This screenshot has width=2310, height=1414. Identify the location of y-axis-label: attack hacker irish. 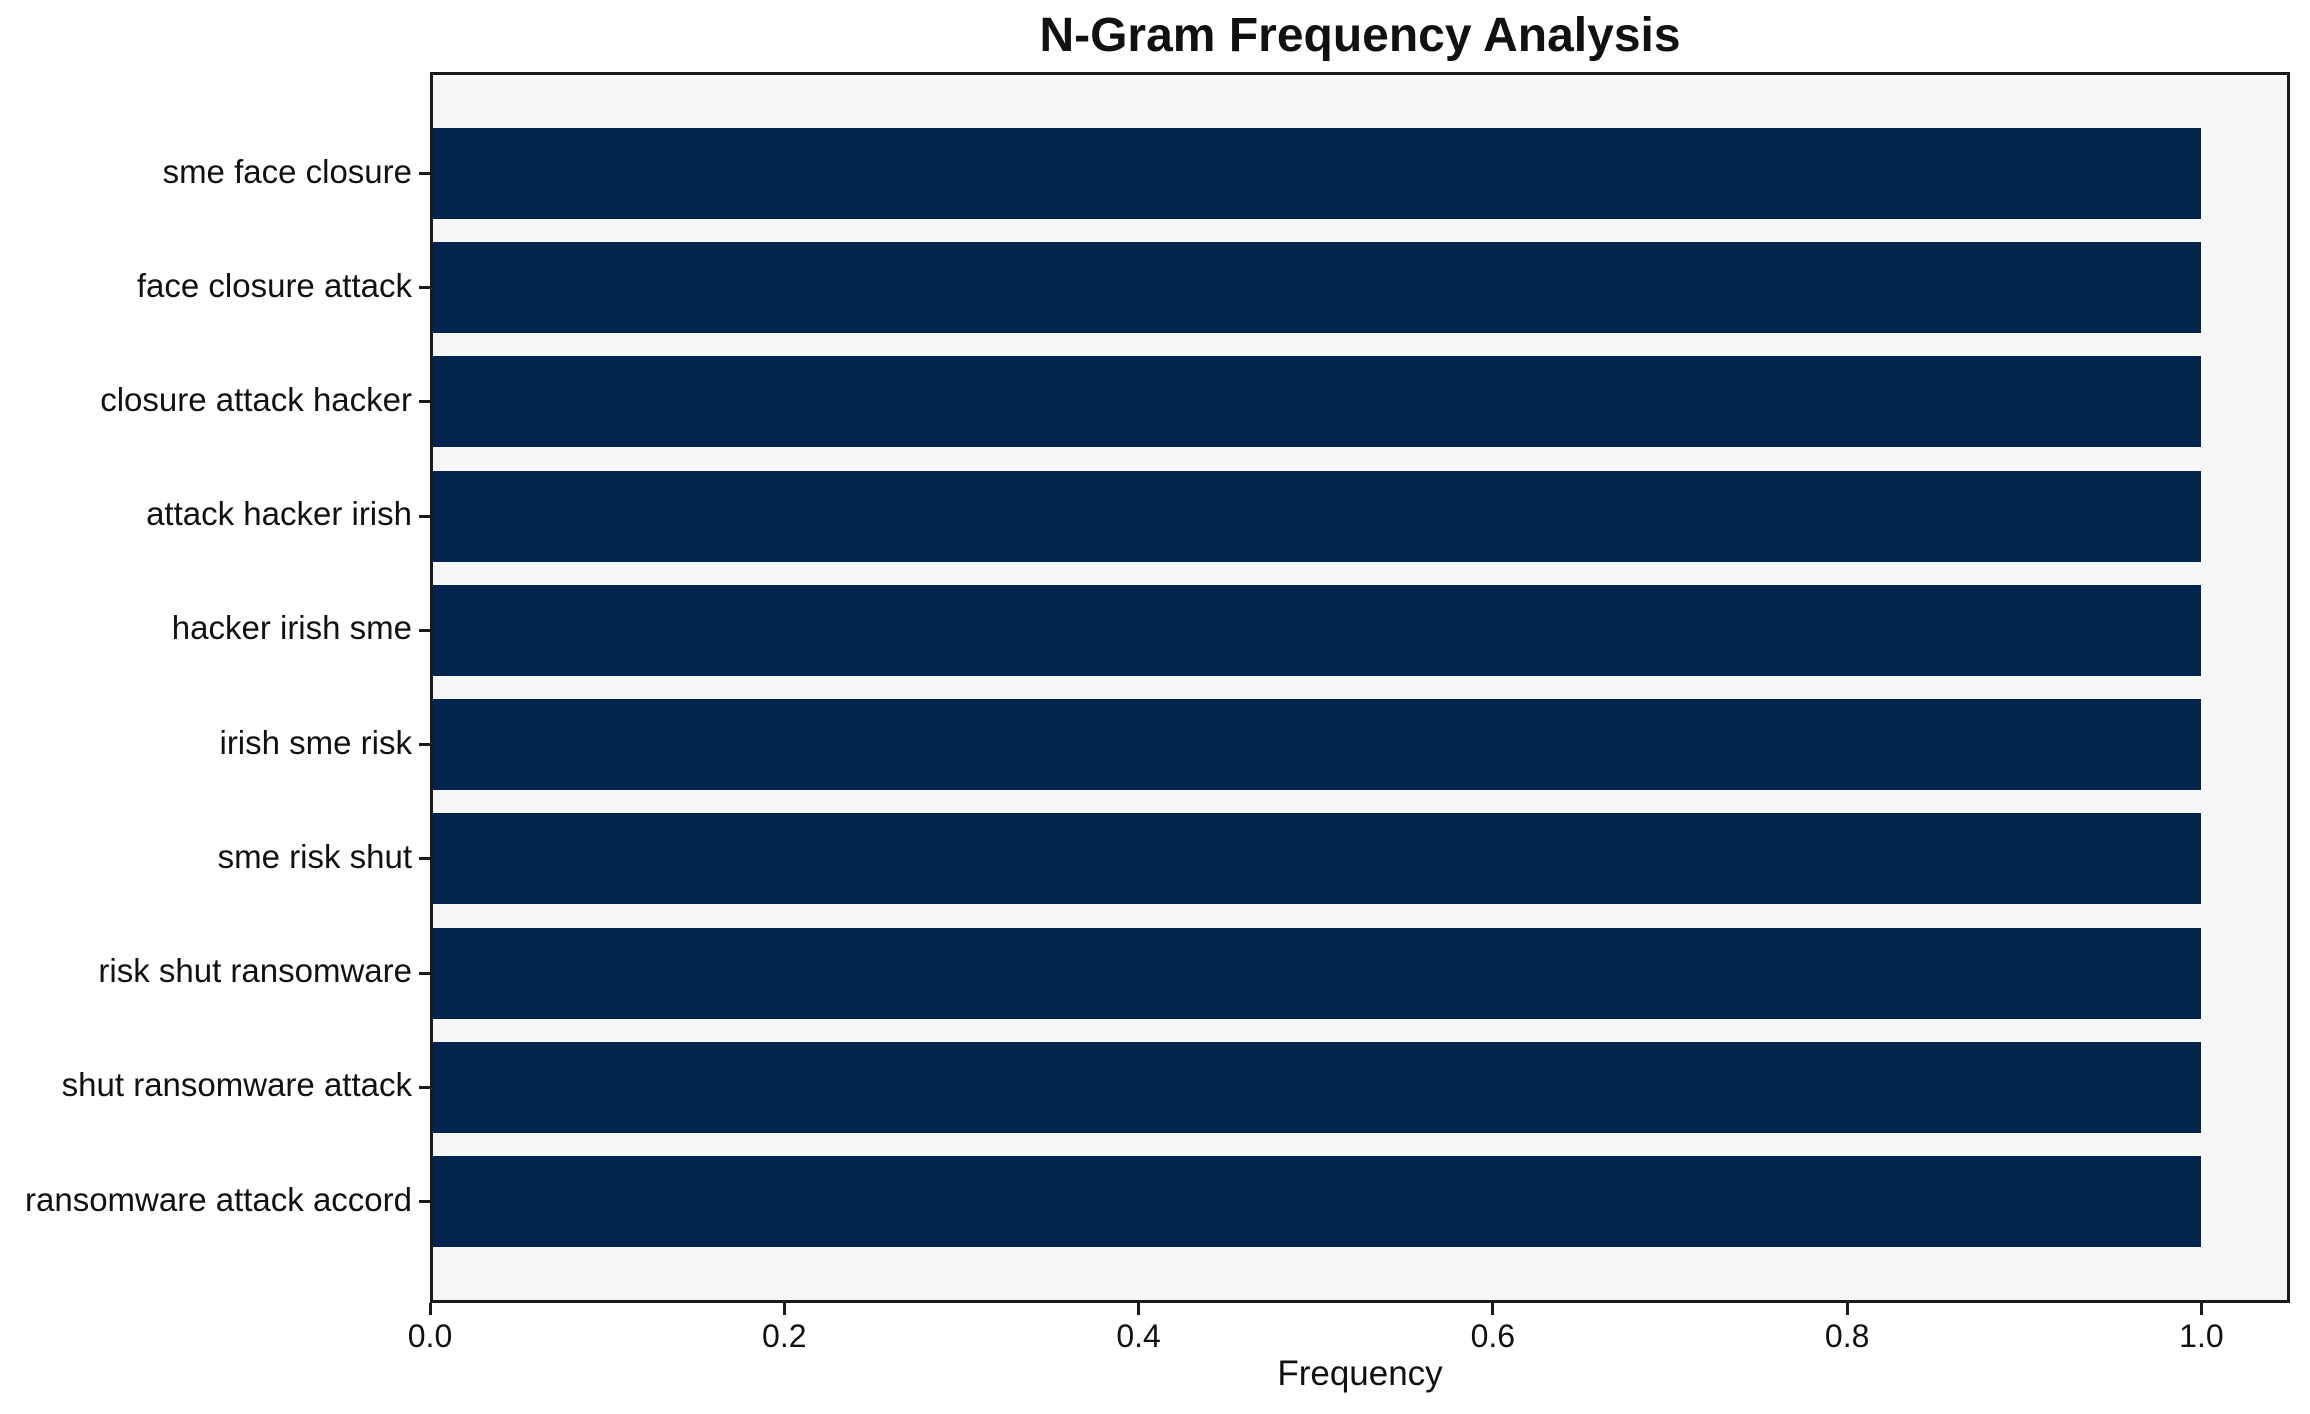
(279, 514).